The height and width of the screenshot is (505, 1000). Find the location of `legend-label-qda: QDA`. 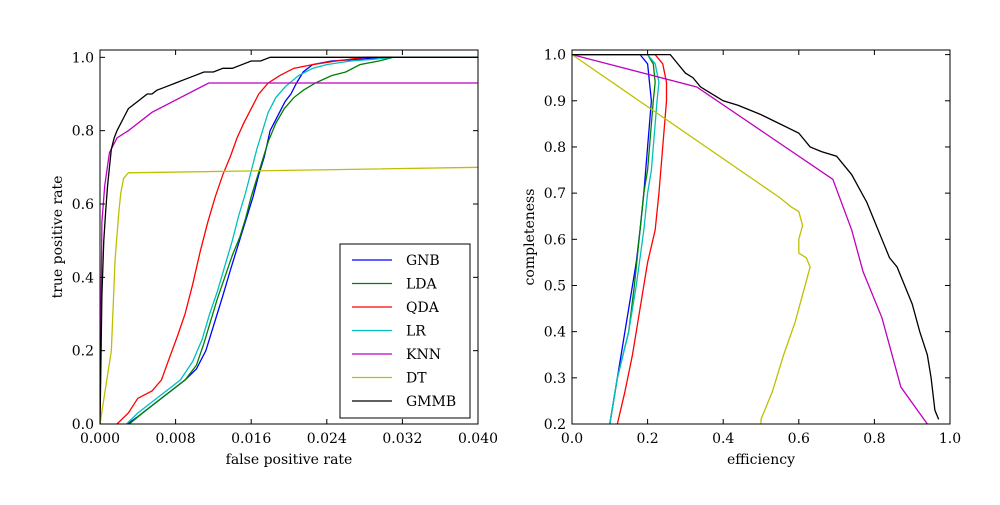

legend-label-qda: QDA is located at coordinates (423, 308).